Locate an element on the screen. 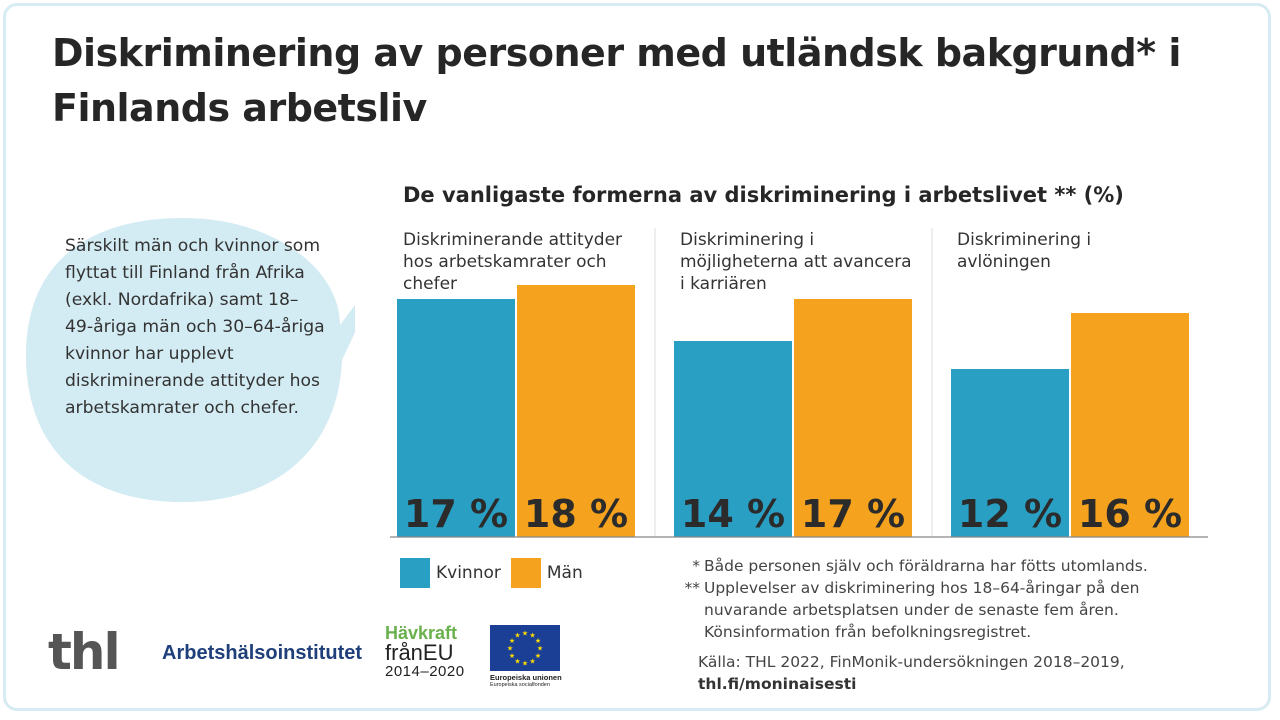 This screenshot has height=720, width=1280. bar-value-label: 16 % is located at coordinates (1130, 514).